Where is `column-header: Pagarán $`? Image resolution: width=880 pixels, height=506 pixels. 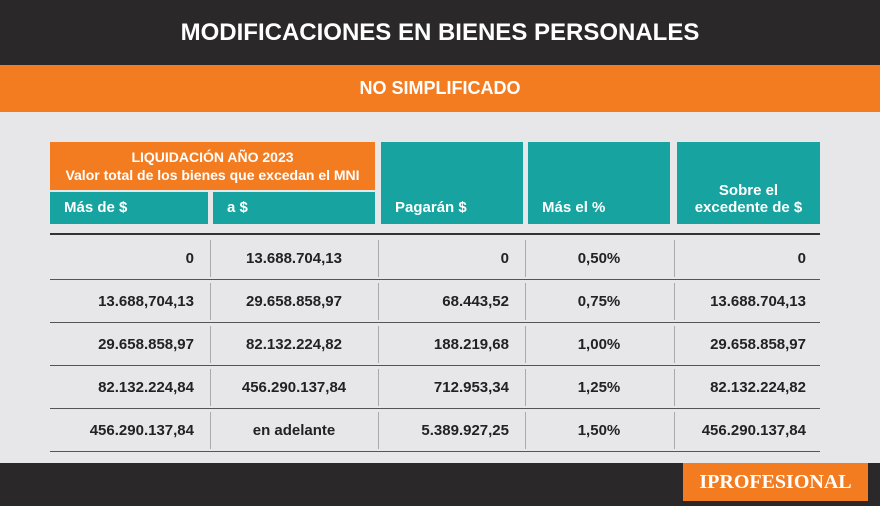
column-header: Pagarán $ is located at coordinates (452, 183).